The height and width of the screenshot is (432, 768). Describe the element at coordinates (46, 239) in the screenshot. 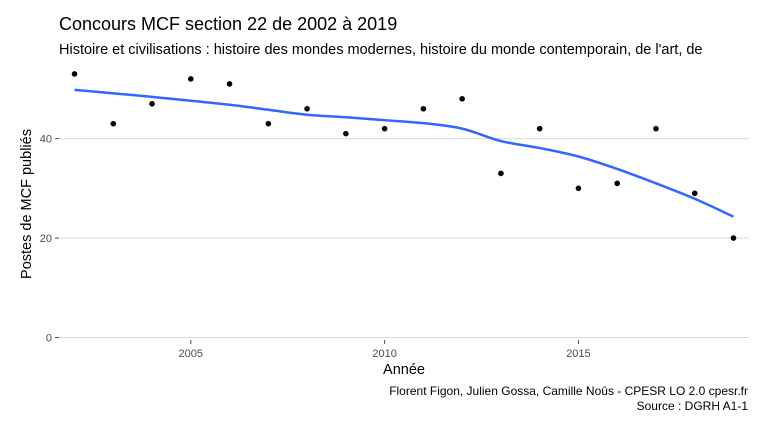

I see `y-tick-label: 20` at that location.